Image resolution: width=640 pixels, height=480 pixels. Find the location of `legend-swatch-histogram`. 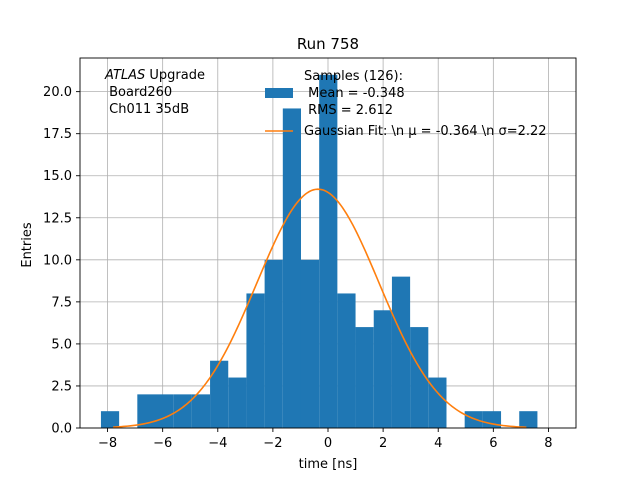

legend-swatch-histogram is located at coordinates (279, 93).